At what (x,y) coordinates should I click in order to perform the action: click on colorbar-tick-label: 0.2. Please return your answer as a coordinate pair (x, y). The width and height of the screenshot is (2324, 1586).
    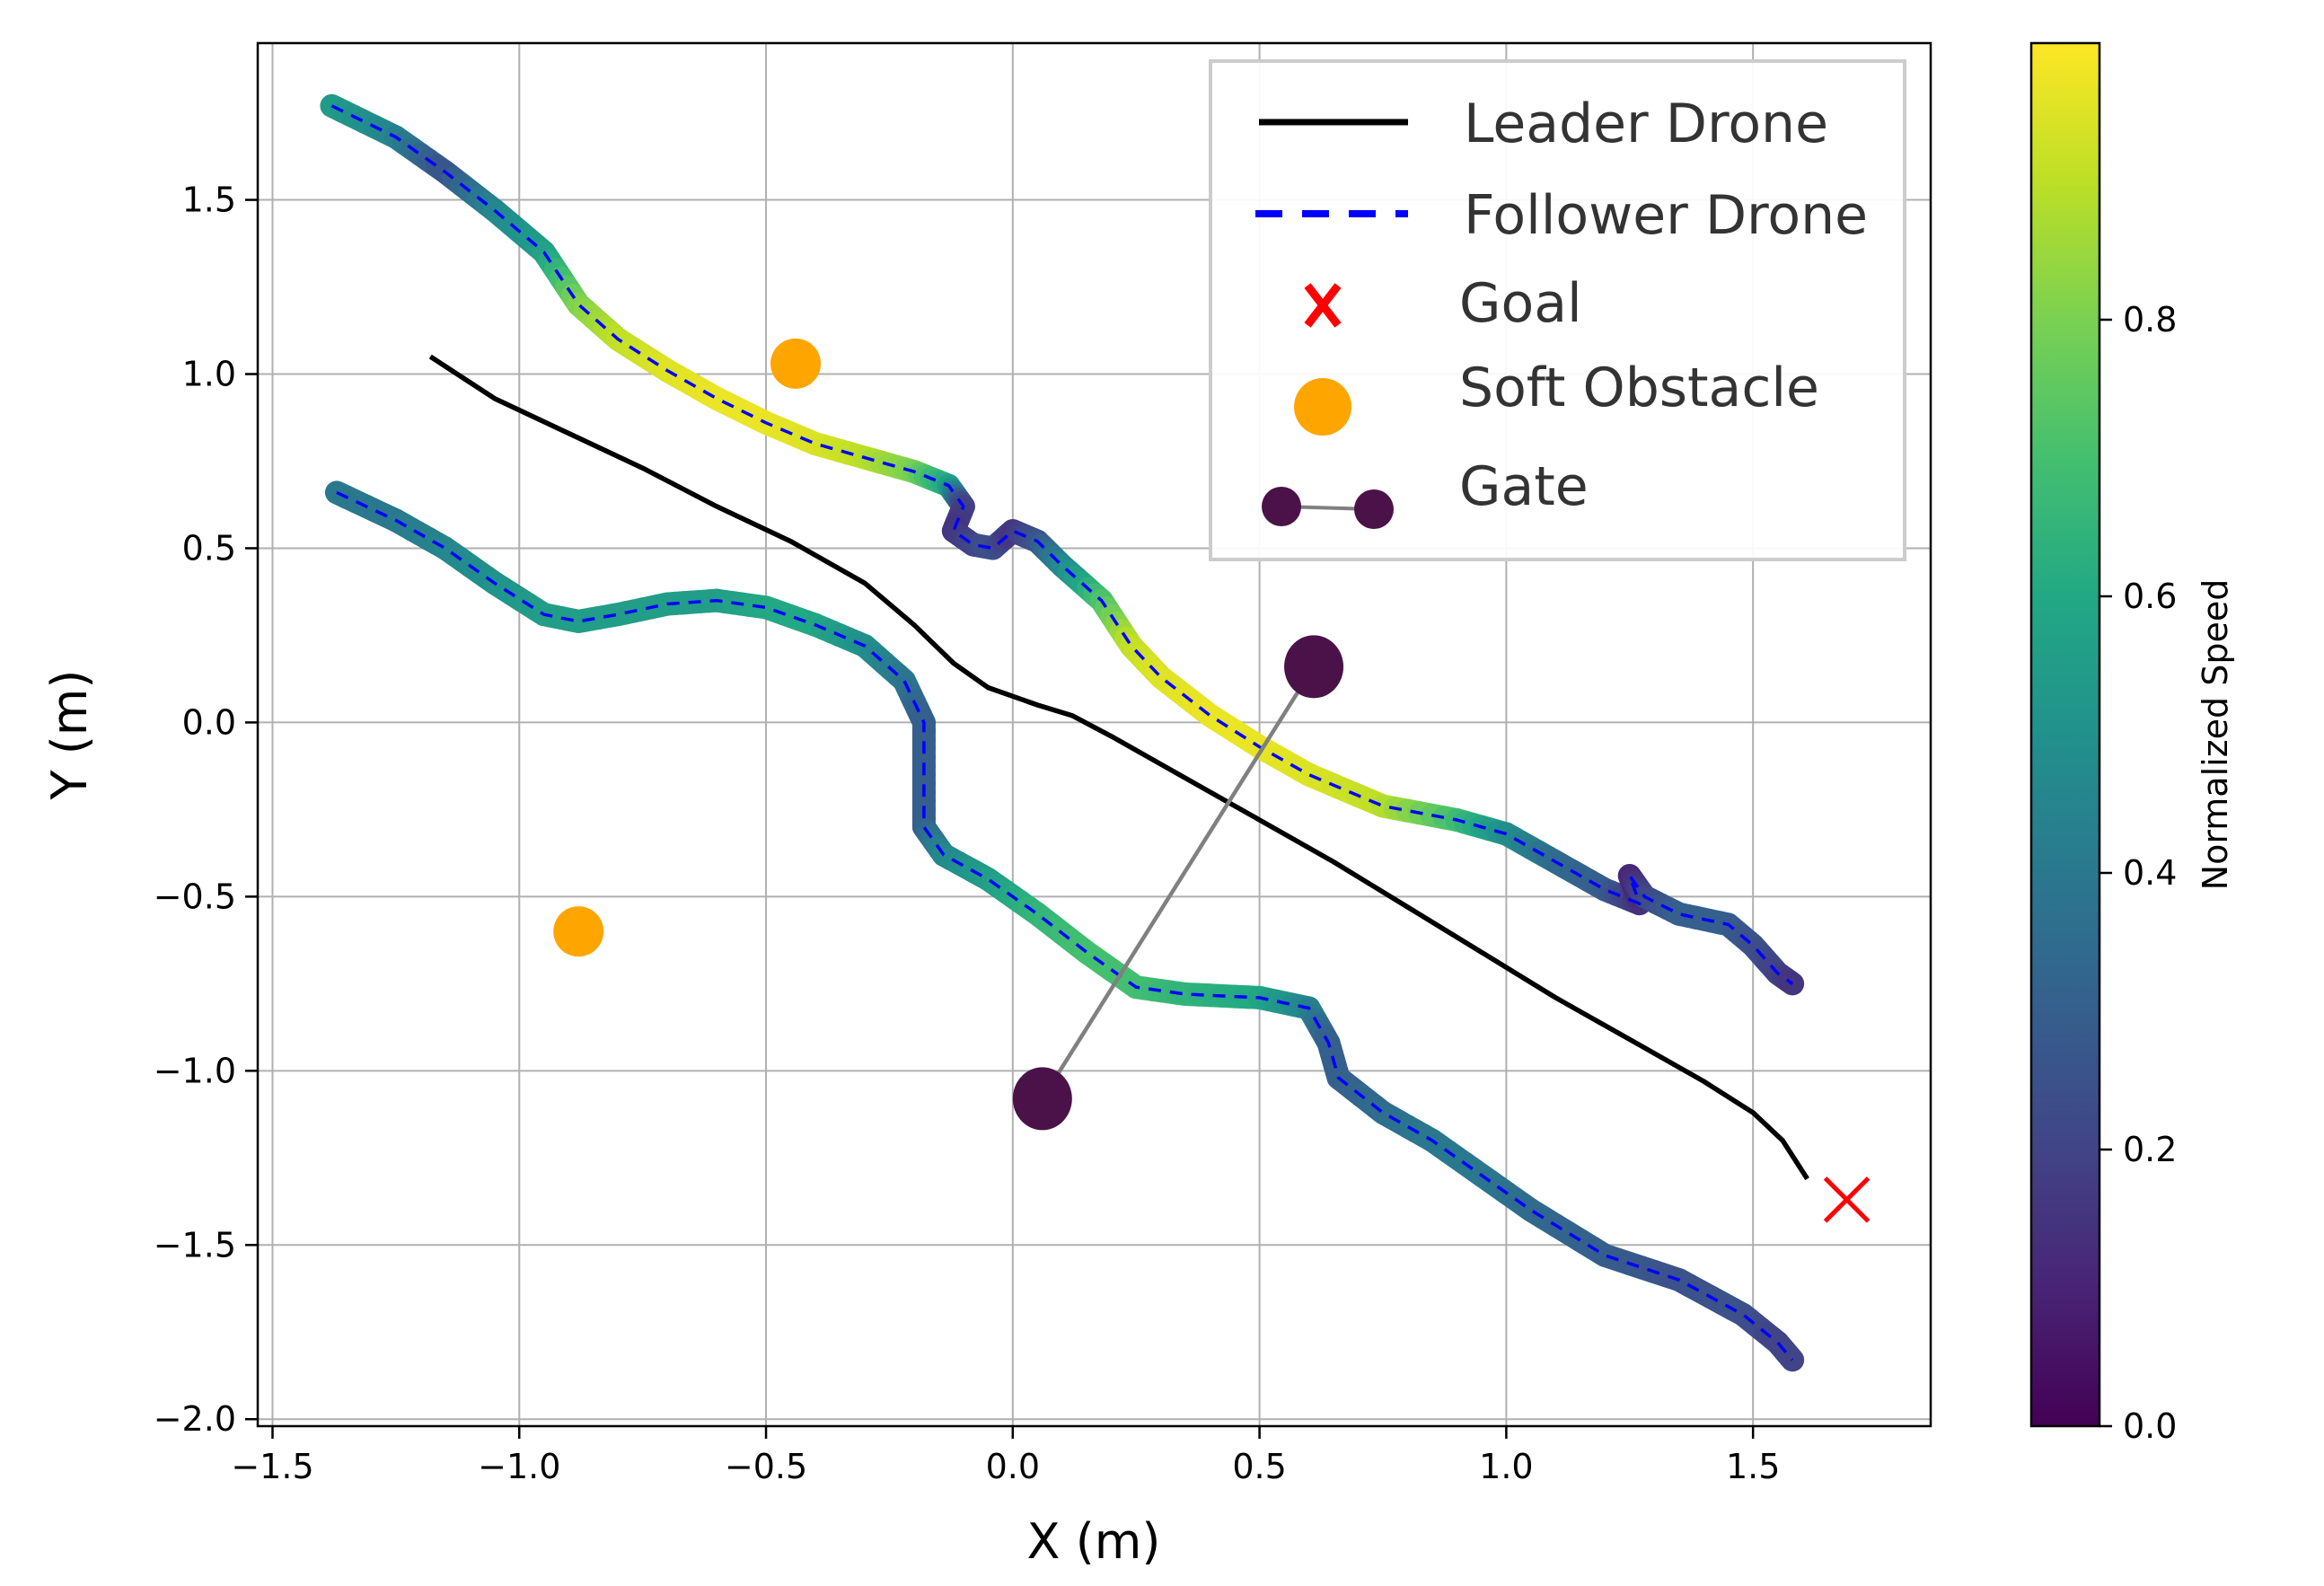
    Looking at the image, I should click on (2150, 1149).